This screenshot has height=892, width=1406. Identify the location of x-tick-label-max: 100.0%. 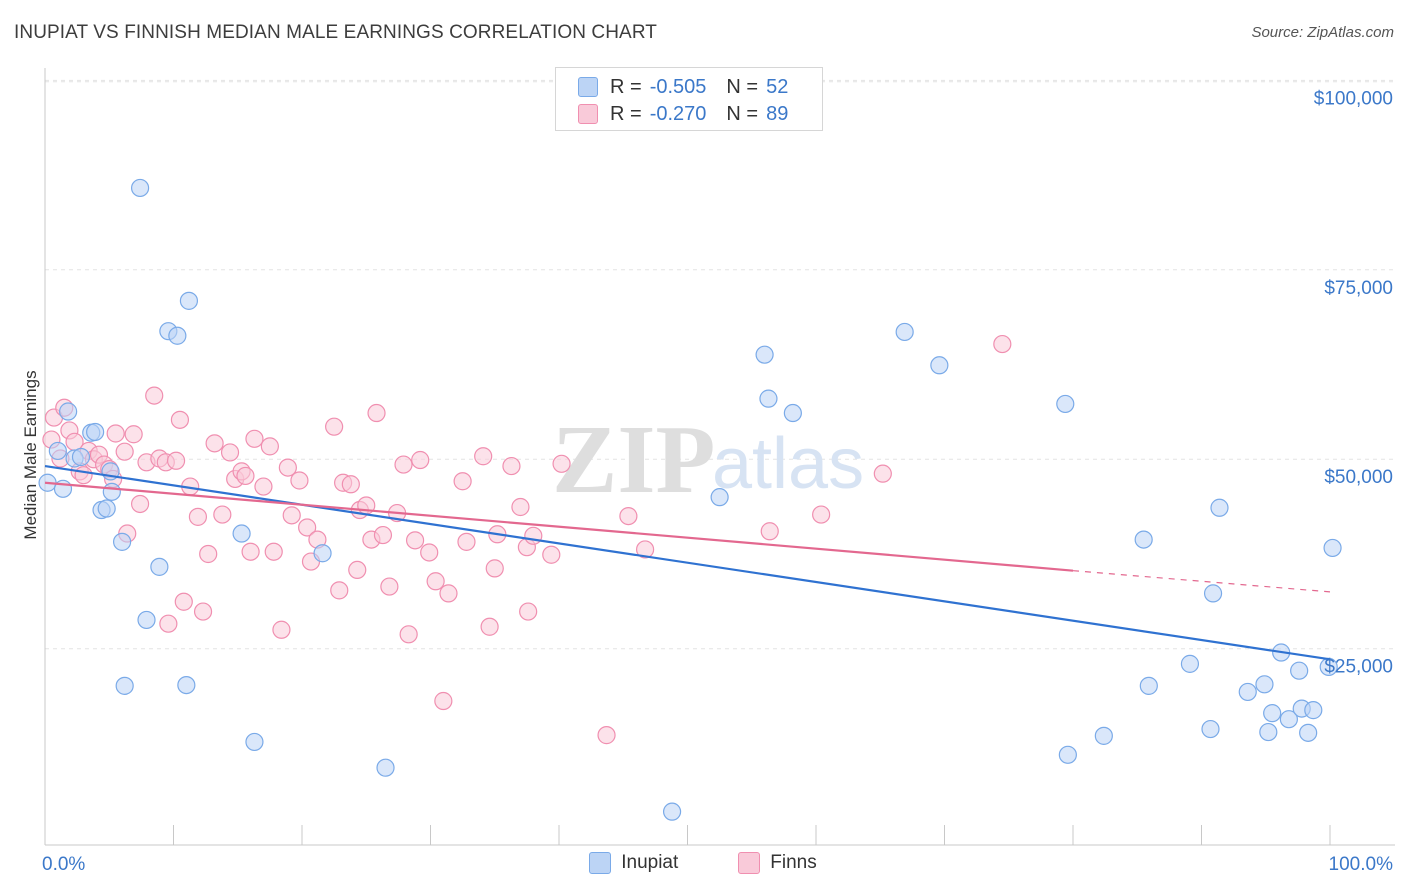
(1361, 864).